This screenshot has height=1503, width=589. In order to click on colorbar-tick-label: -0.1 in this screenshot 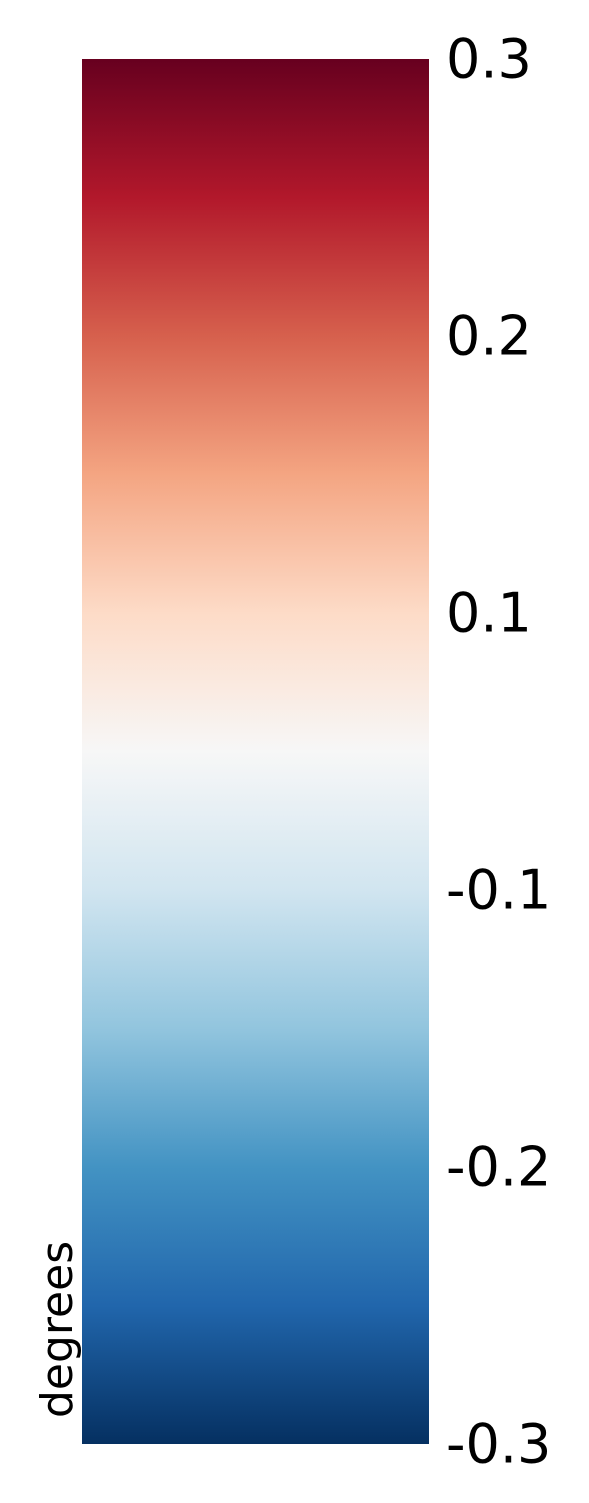, I will do `click(498, 890)`.